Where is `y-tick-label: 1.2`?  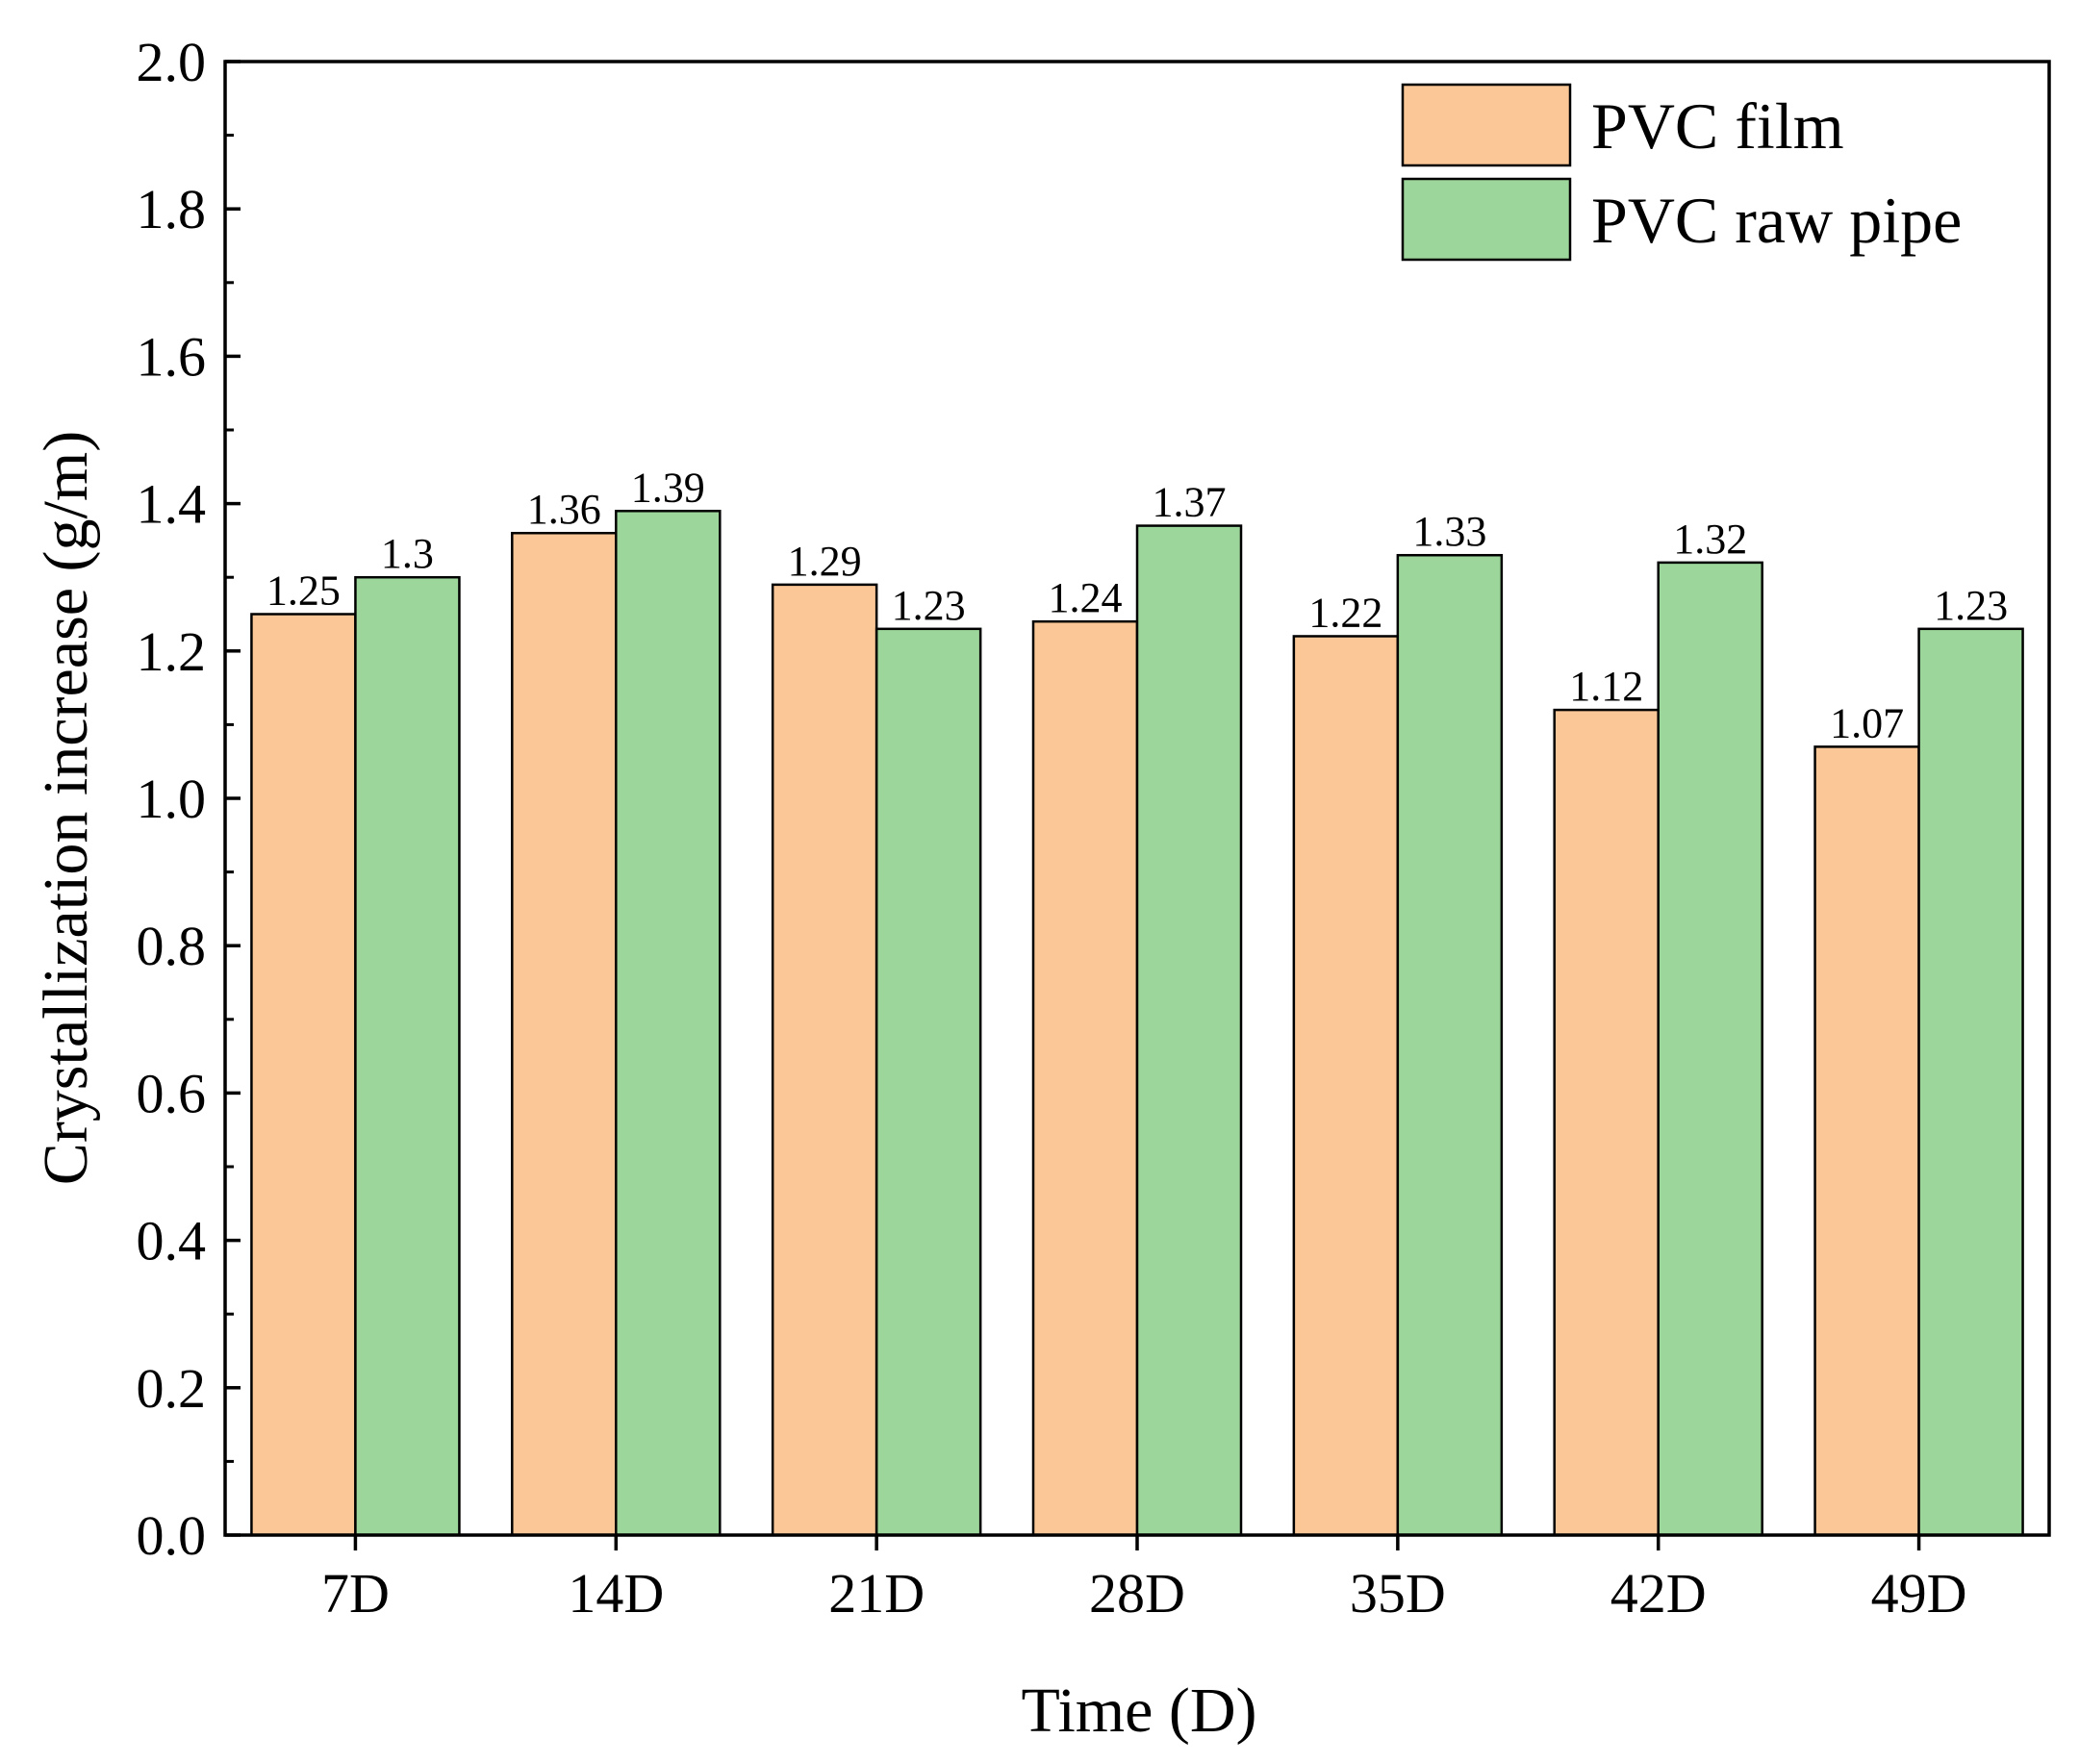 y-tick-label: 1.2 is located at coordinates (172, 652).